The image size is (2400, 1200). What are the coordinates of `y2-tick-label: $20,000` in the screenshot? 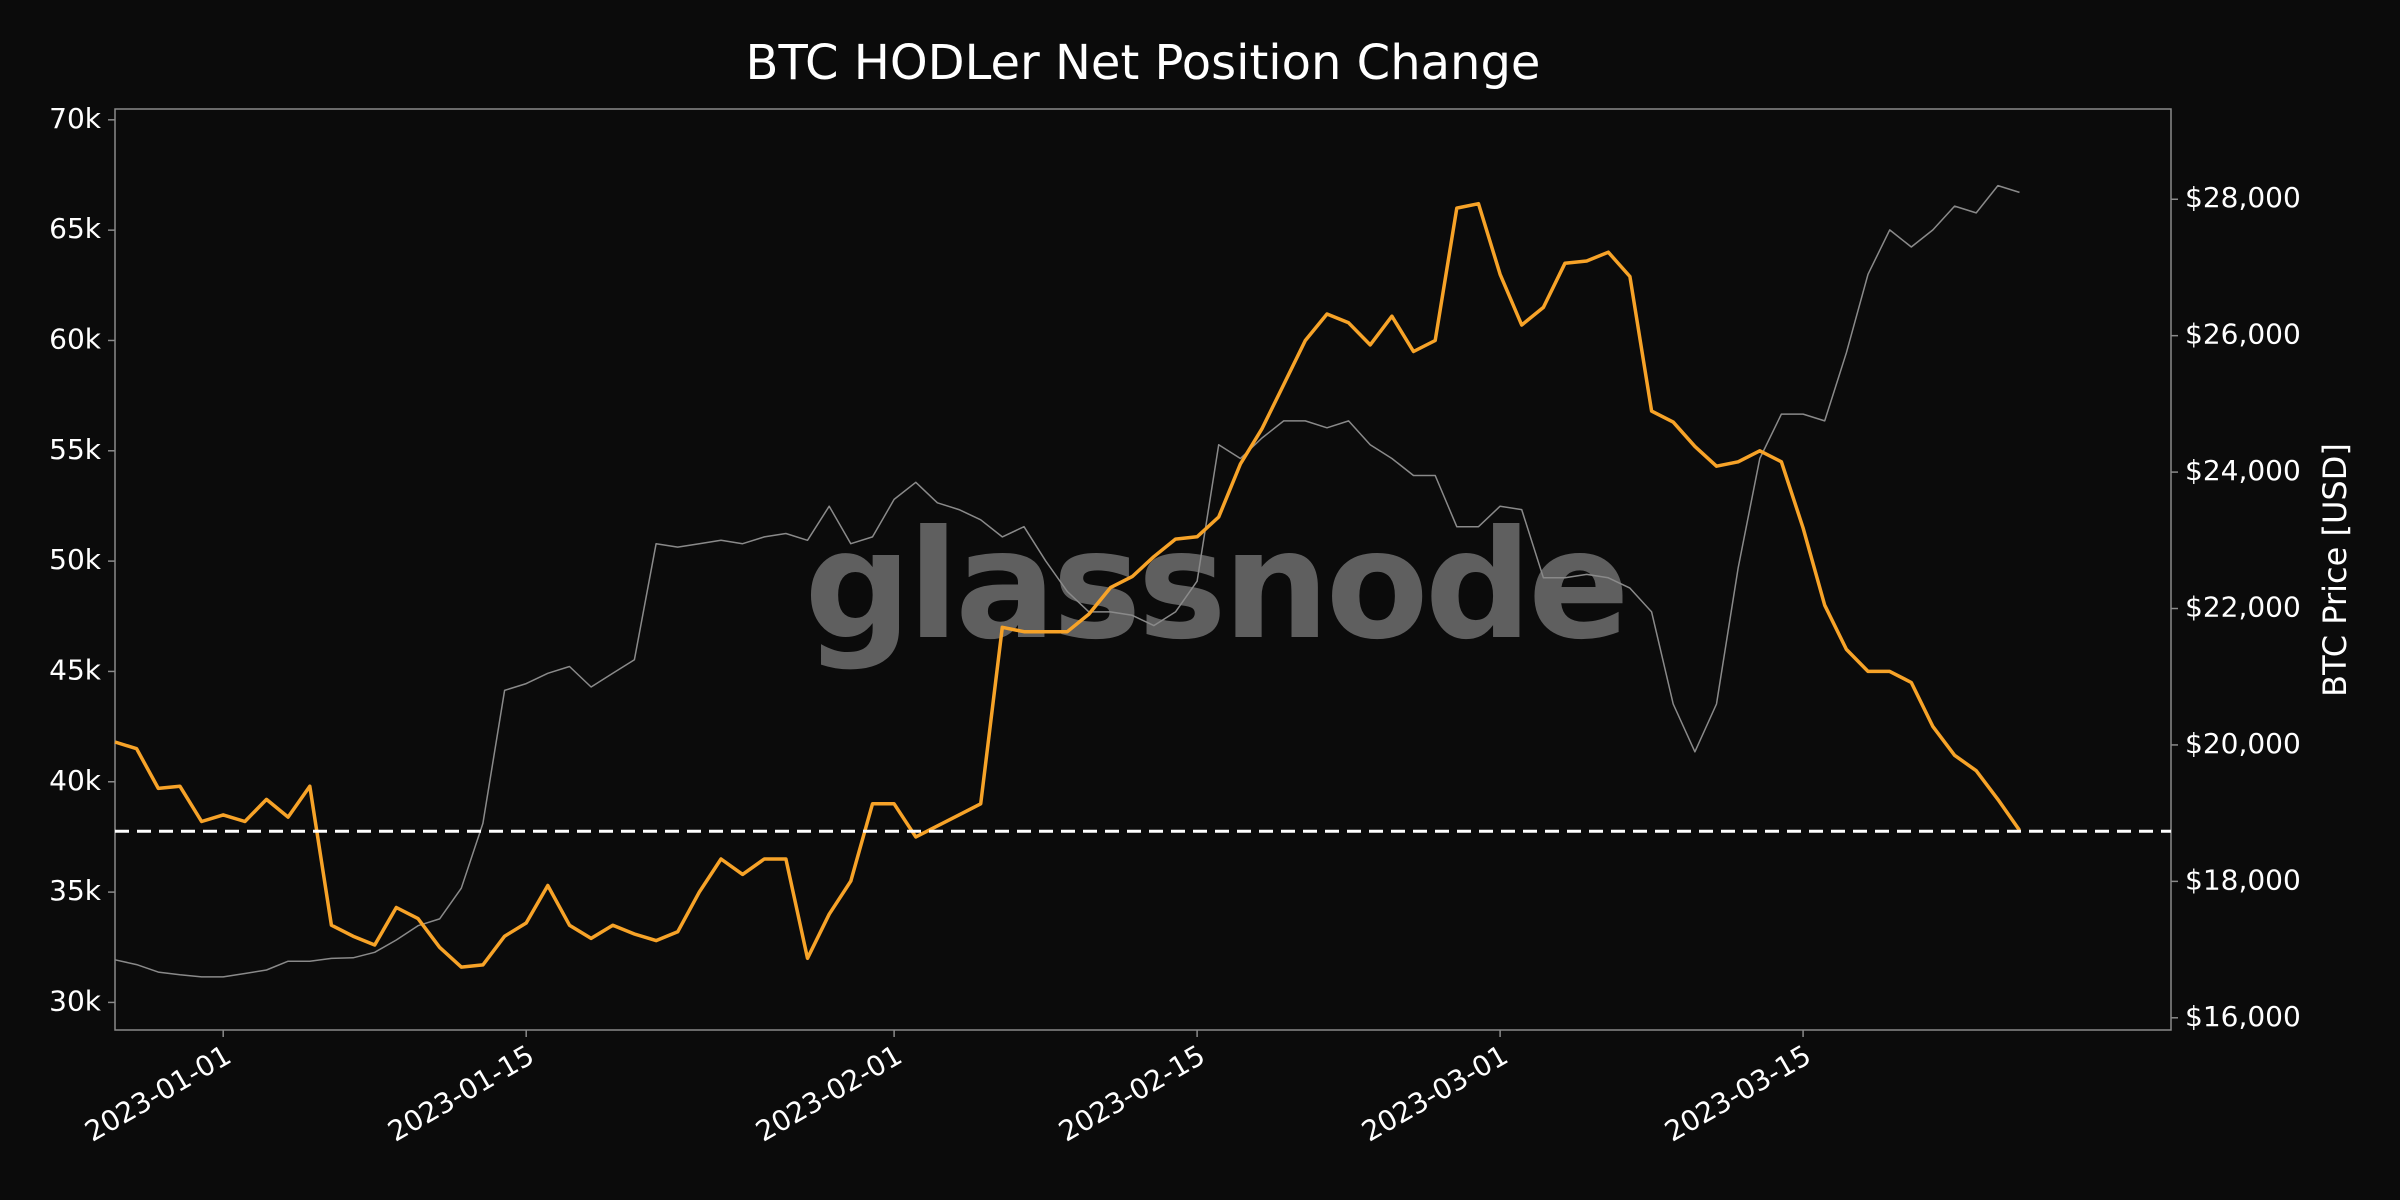 It's located at (2243, 743).